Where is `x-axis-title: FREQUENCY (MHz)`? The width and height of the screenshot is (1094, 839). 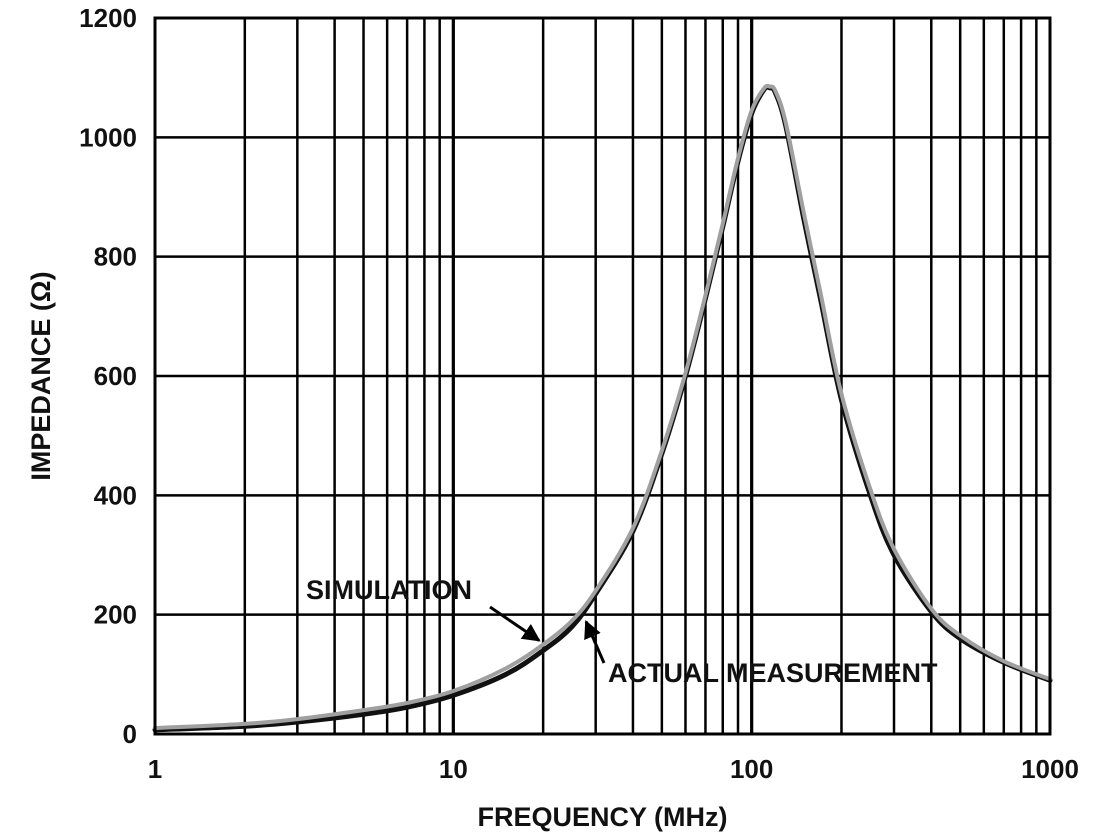 x-axis-title: FREQUENCY (MHz) is located at coordinates (602, 817).